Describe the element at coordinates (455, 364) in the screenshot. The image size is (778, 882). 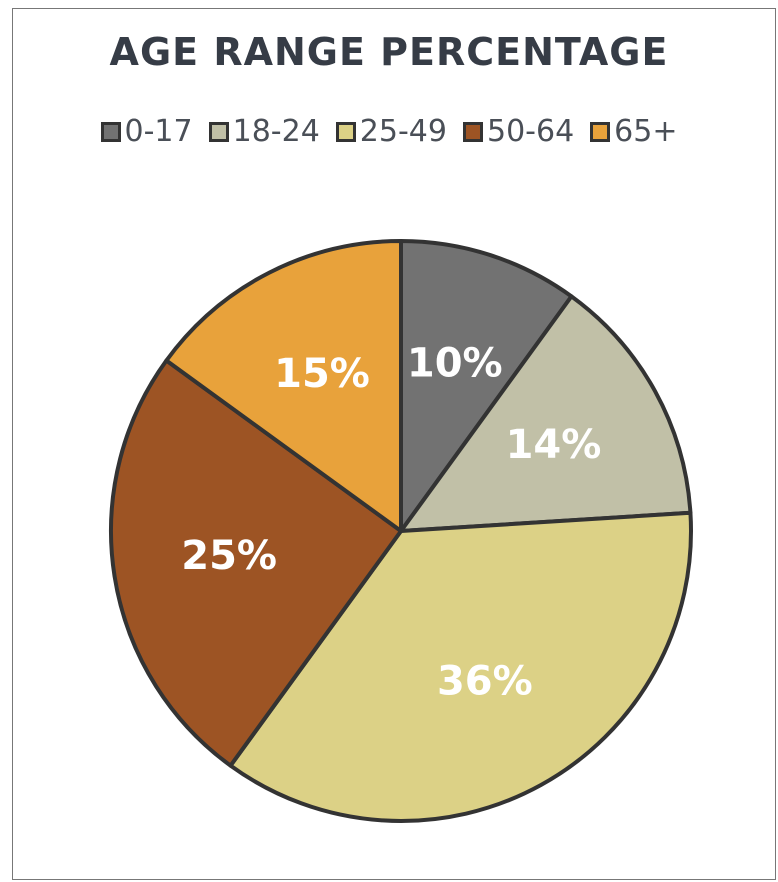
I see `data-label: 10%` at that location.